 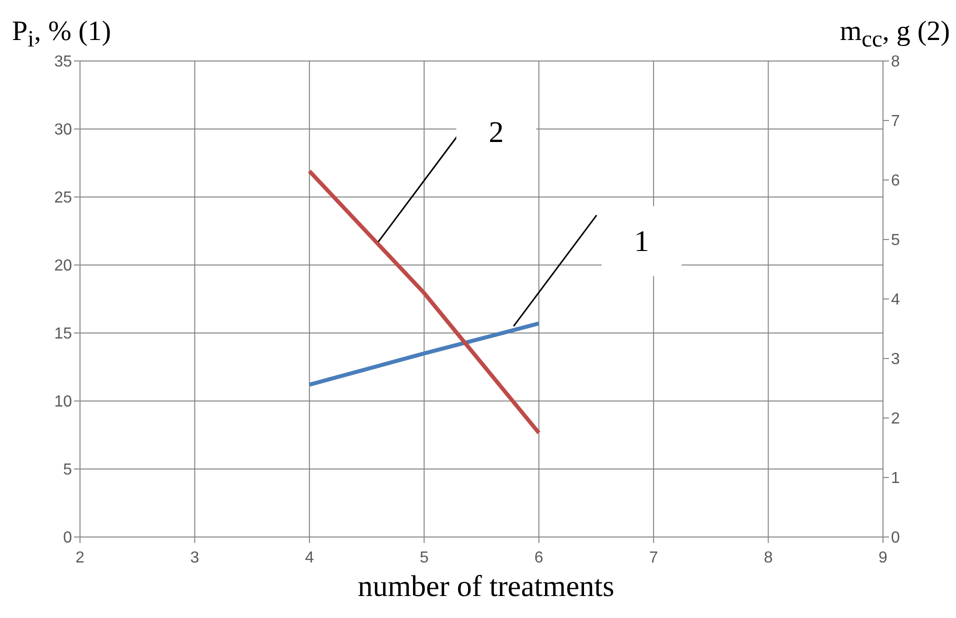 I want to click on y2-axis-title: m$_{cc}$, g (2), so click(x=895, y=35).